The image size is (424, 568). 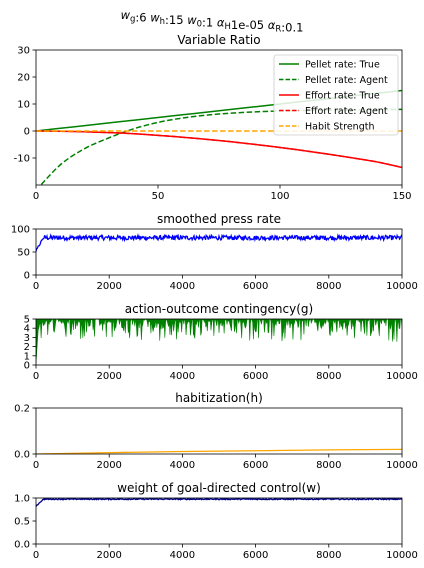 What do you see at coordinates (339, 127) in the screenshot?
I see `legend-label: Habit Strength` at bounding box center [339, 127].